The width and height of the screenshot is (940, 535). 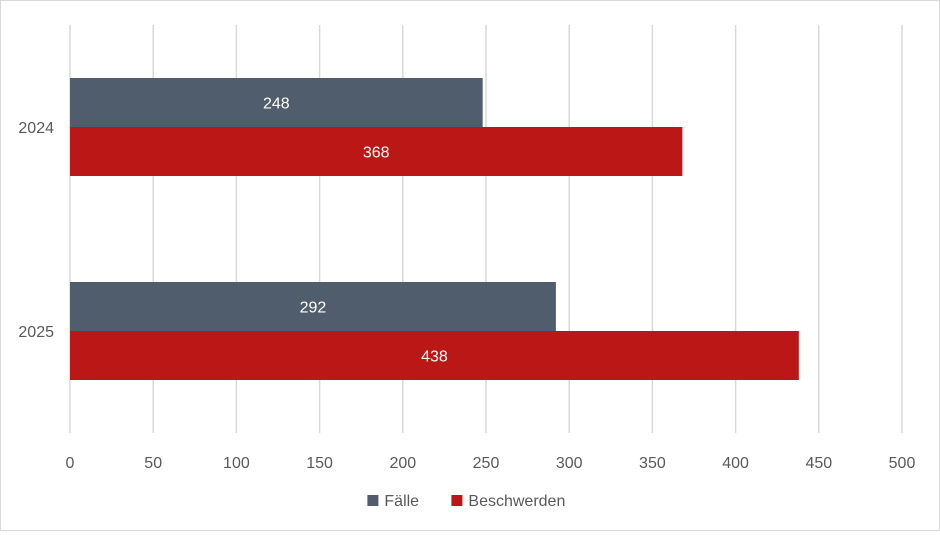 What do you see at coordinates (466, 501) in the screenshot?
I see `legend: Fälle Beschwerden` at bounding box center [466, 501].